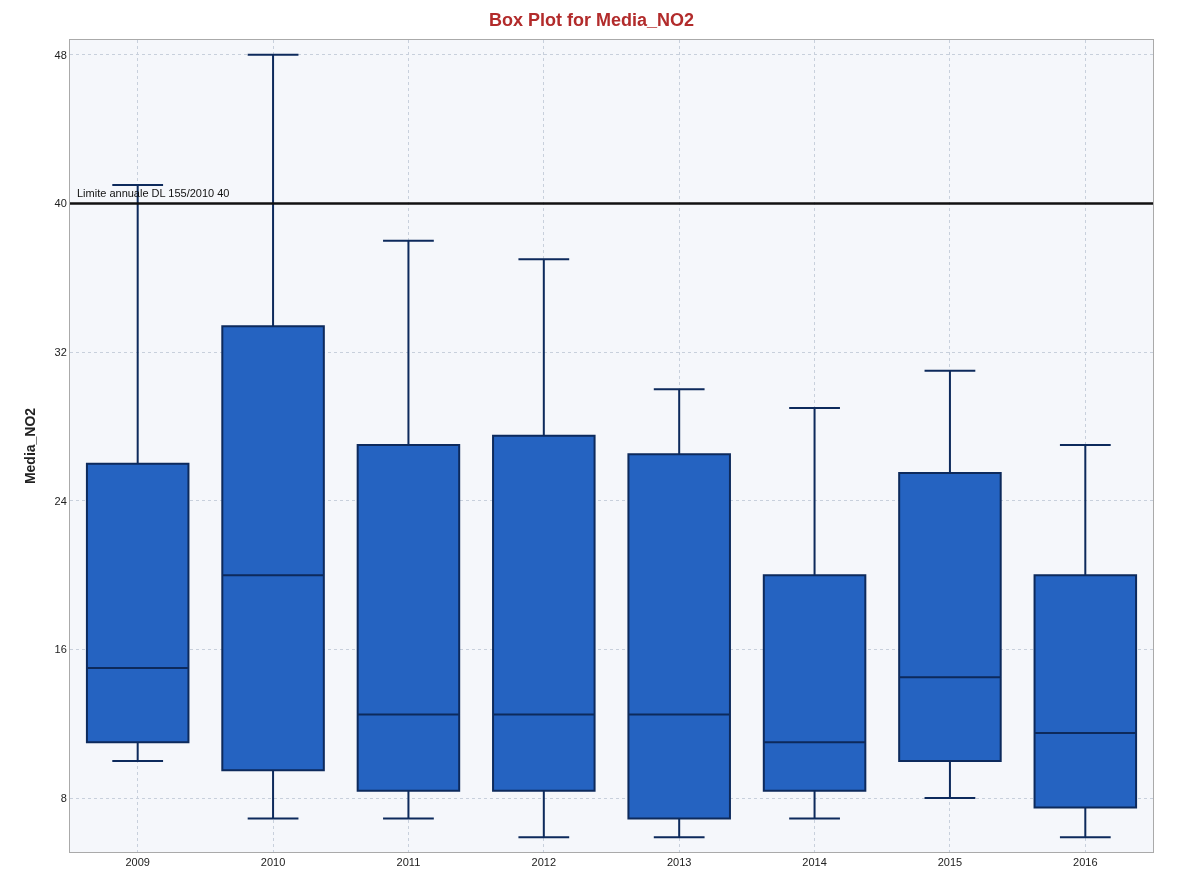 The height and width of the screenshot is (892, 1183). Describe the element at coordinates (544, 862) in the screenshot. I see `x-tick-label: 2012` at that location.